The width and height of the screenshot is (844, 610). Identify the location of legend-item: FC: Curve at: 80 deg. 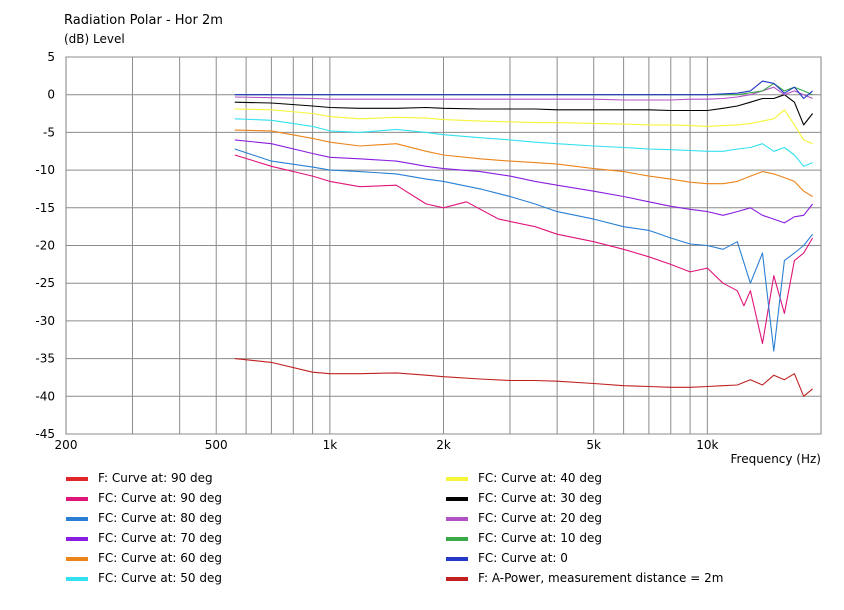
(144, 518).